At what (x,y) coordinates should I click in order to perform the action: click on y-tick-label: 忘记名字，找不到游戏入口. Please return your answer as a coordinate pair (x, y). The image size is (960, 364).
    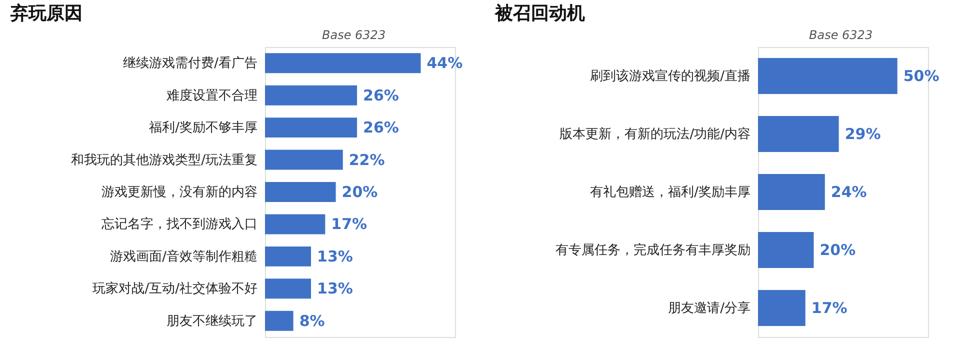
    Looking at the image, I should click on (180, 224).